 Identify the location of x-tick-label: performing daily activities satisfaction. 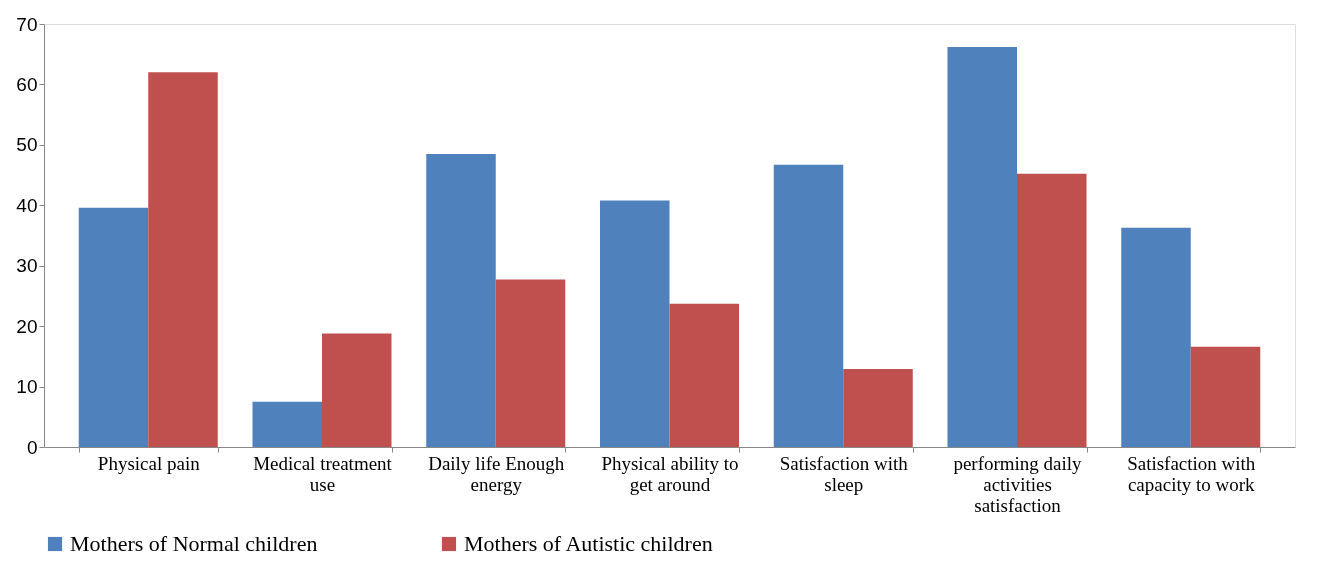
(1018, 484).